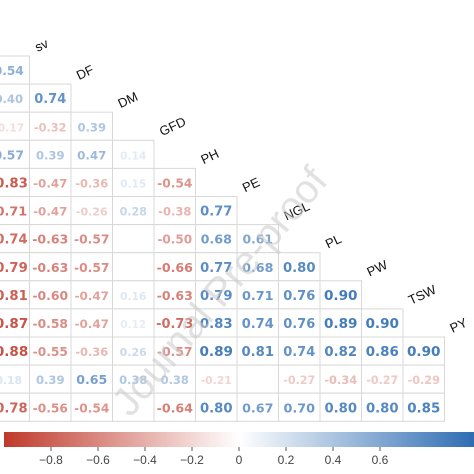  Describe the element at coordinates (11, 380) in the screenshot. I see `cell-value: 0.18` at that location.